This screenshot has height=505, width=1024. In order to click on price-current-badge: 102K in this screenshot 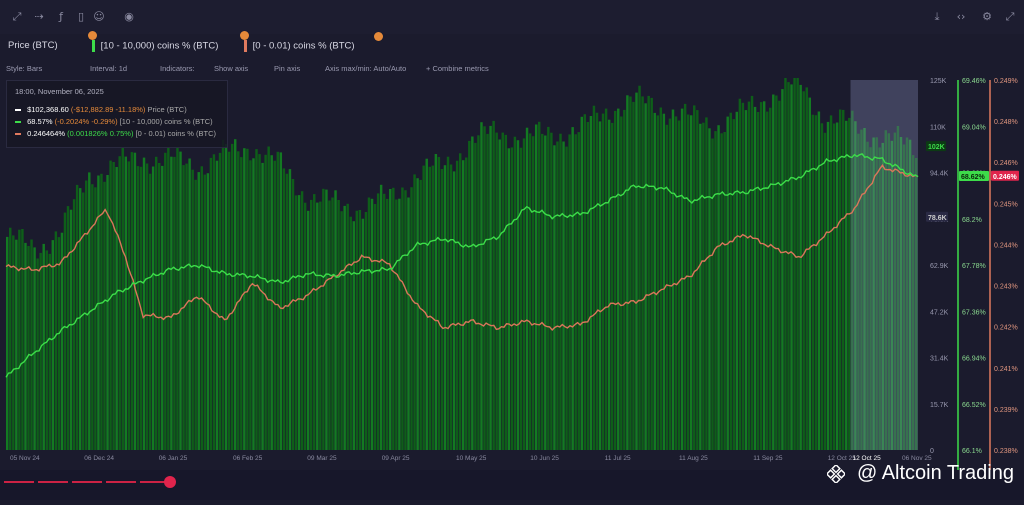, I will do `click(936, 147)`.